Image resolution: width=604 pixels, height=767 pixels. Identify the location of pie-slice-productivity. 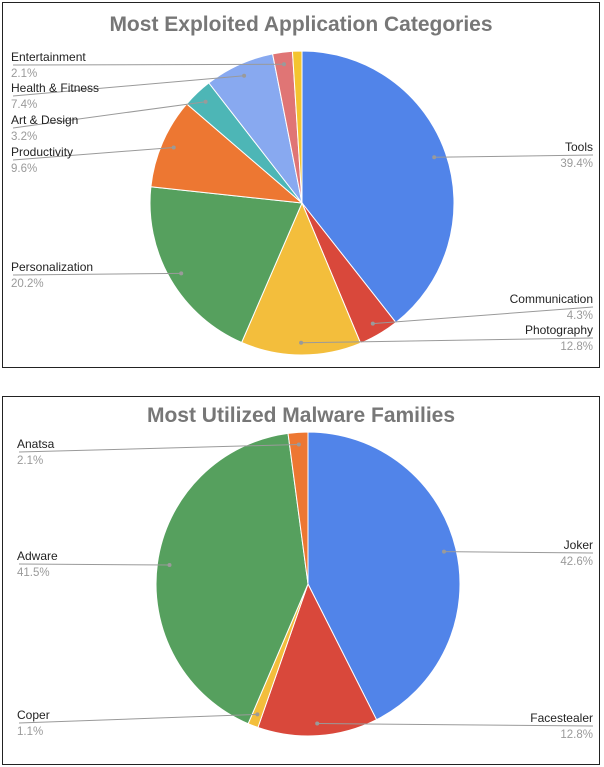
(227, 153).